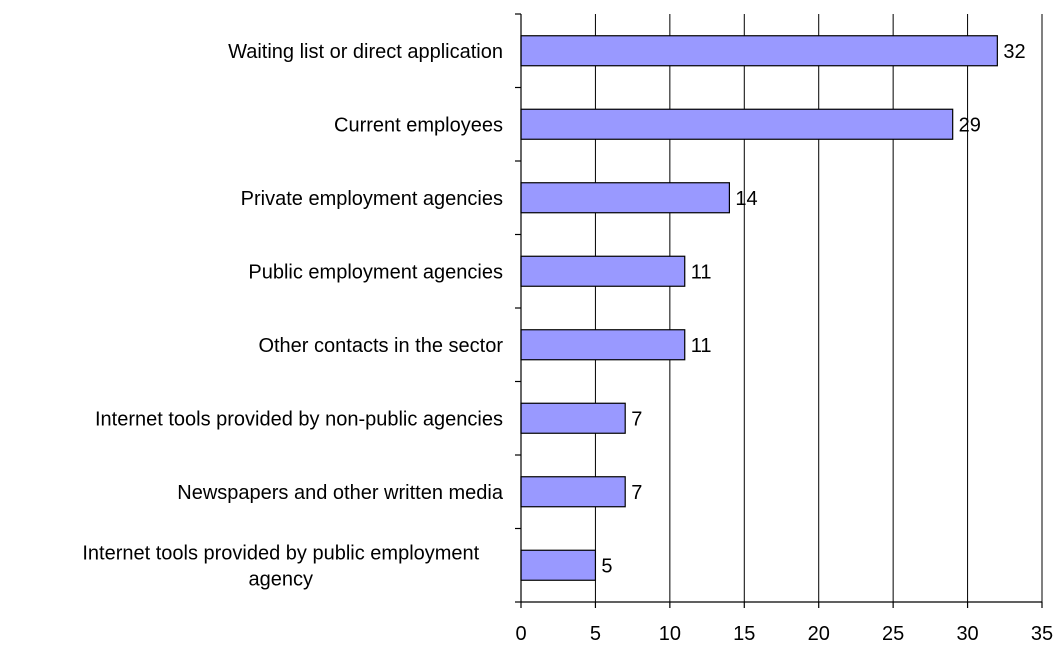  I want to click on data-label: 32, so click(1014, 52).